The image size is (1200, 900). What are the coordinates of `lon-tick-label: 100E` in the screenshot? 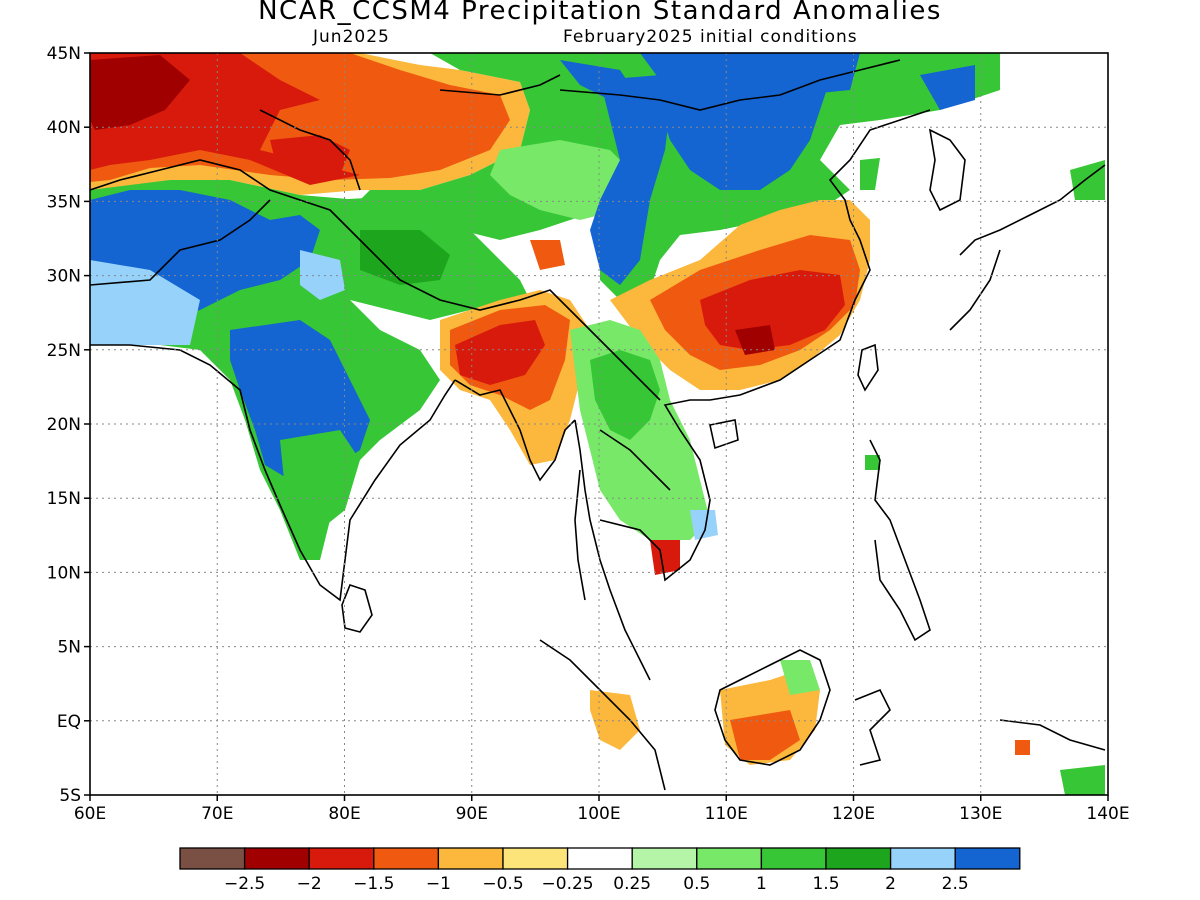 It's located at (598, 814).